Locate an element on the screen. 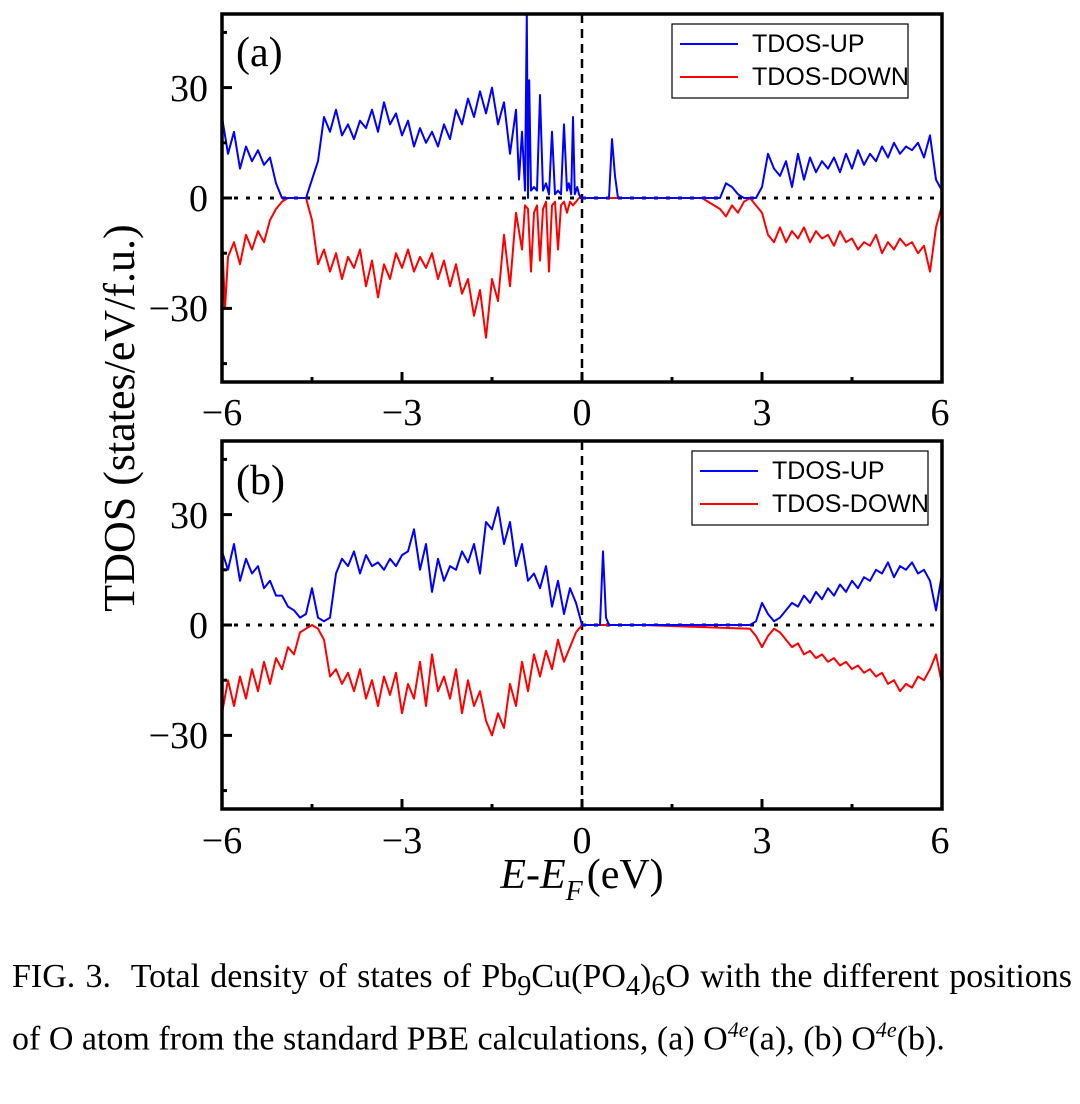 This screenshot has width=1080, height=1104. panel-b-legend-down-label: TDOS-DOWN is located at coordinates (850, 504).